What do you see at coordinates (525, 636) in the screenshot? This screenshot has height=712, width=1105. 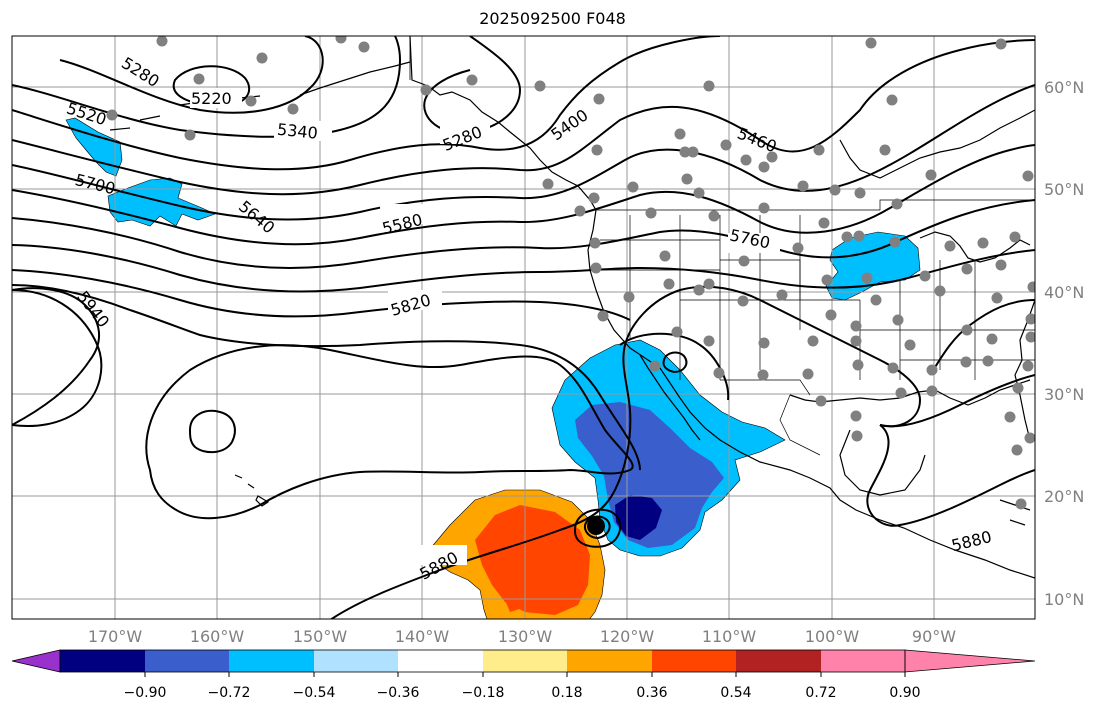 I see `lon-label-130w: 130°W` at bounding box center [525, 636].